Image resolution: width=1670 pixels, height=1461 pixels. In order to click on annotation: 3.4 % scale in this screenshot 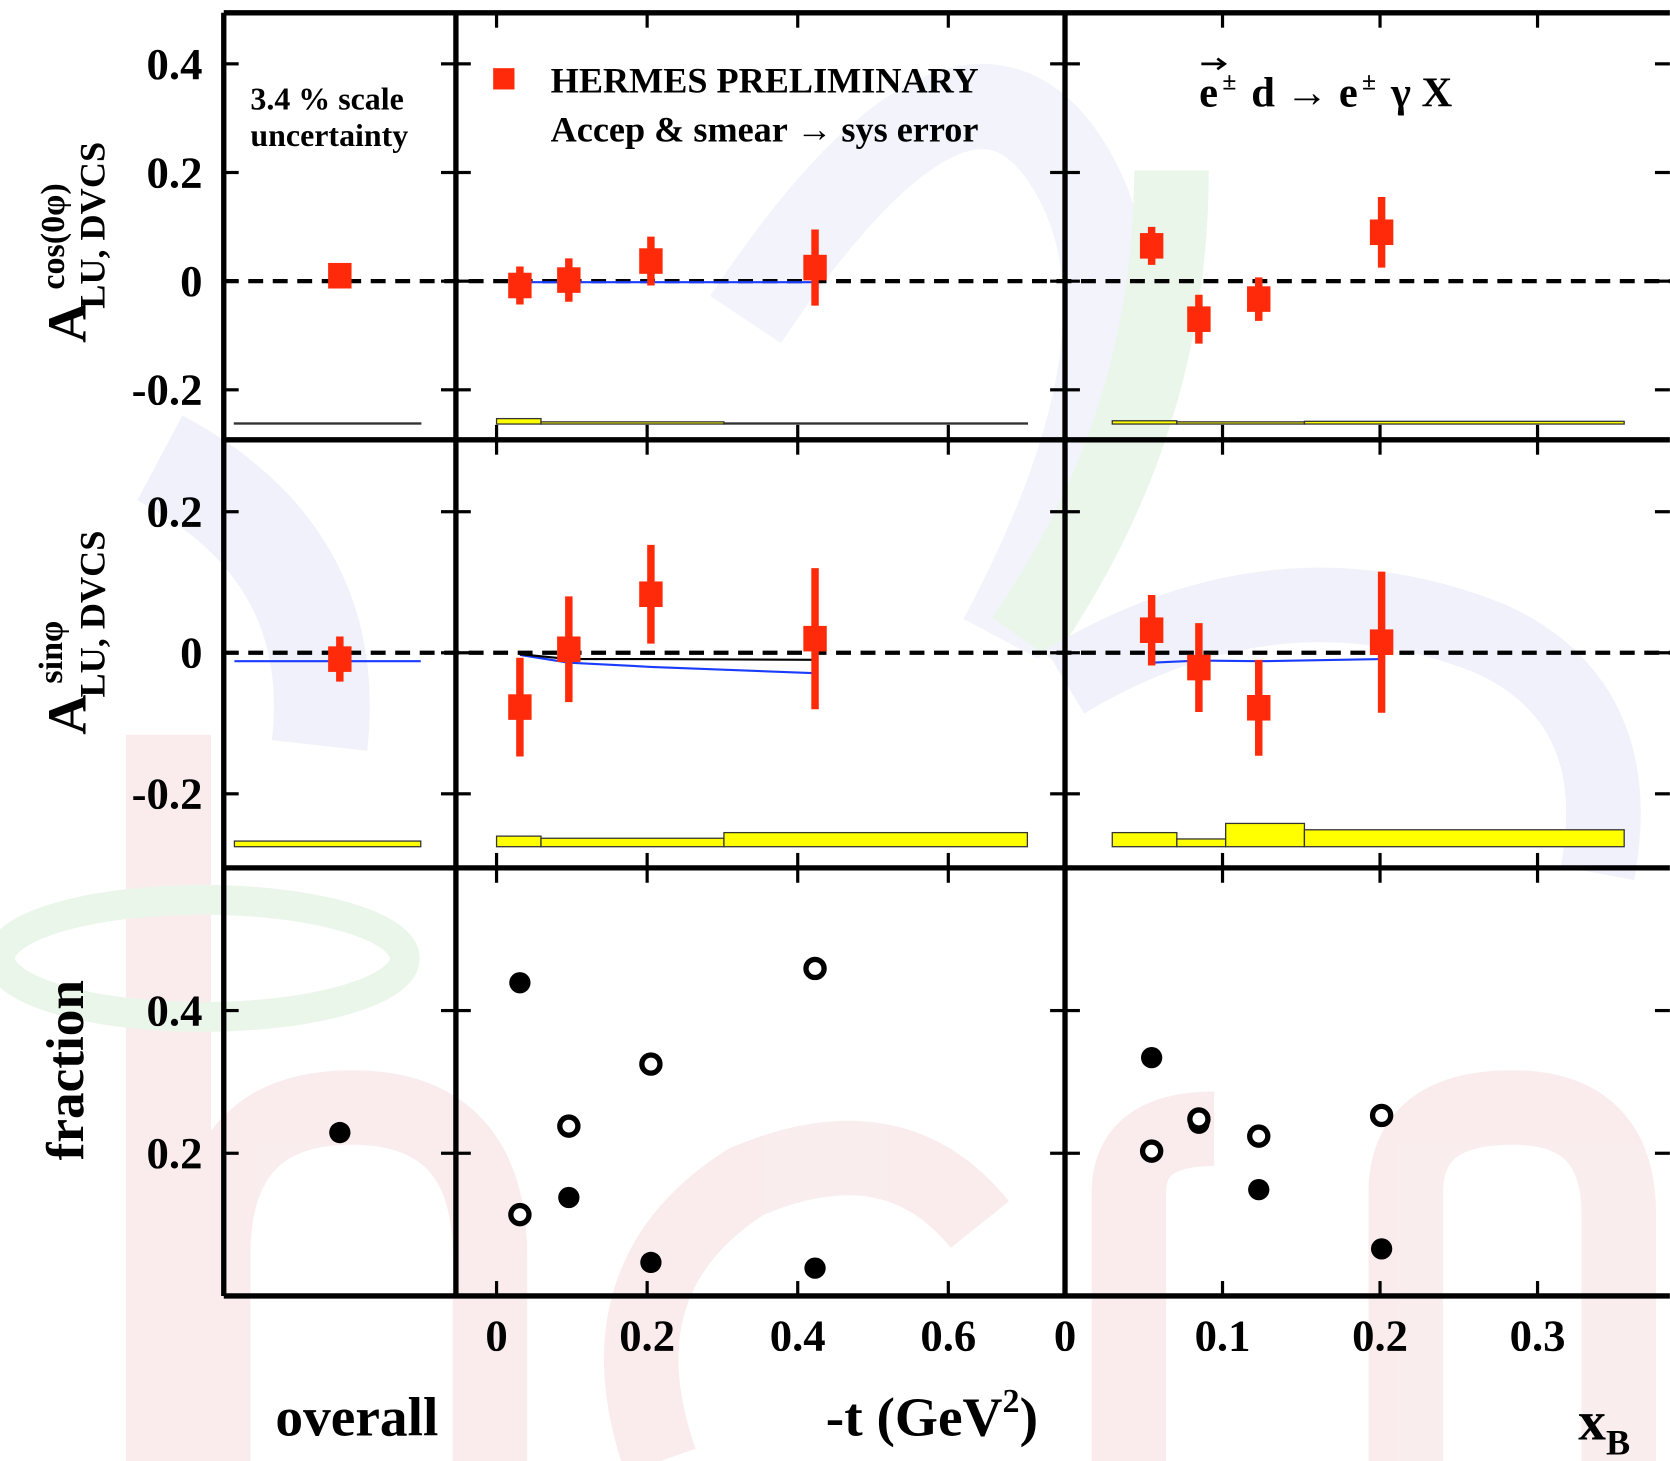, I will do `click(326, 99)`.